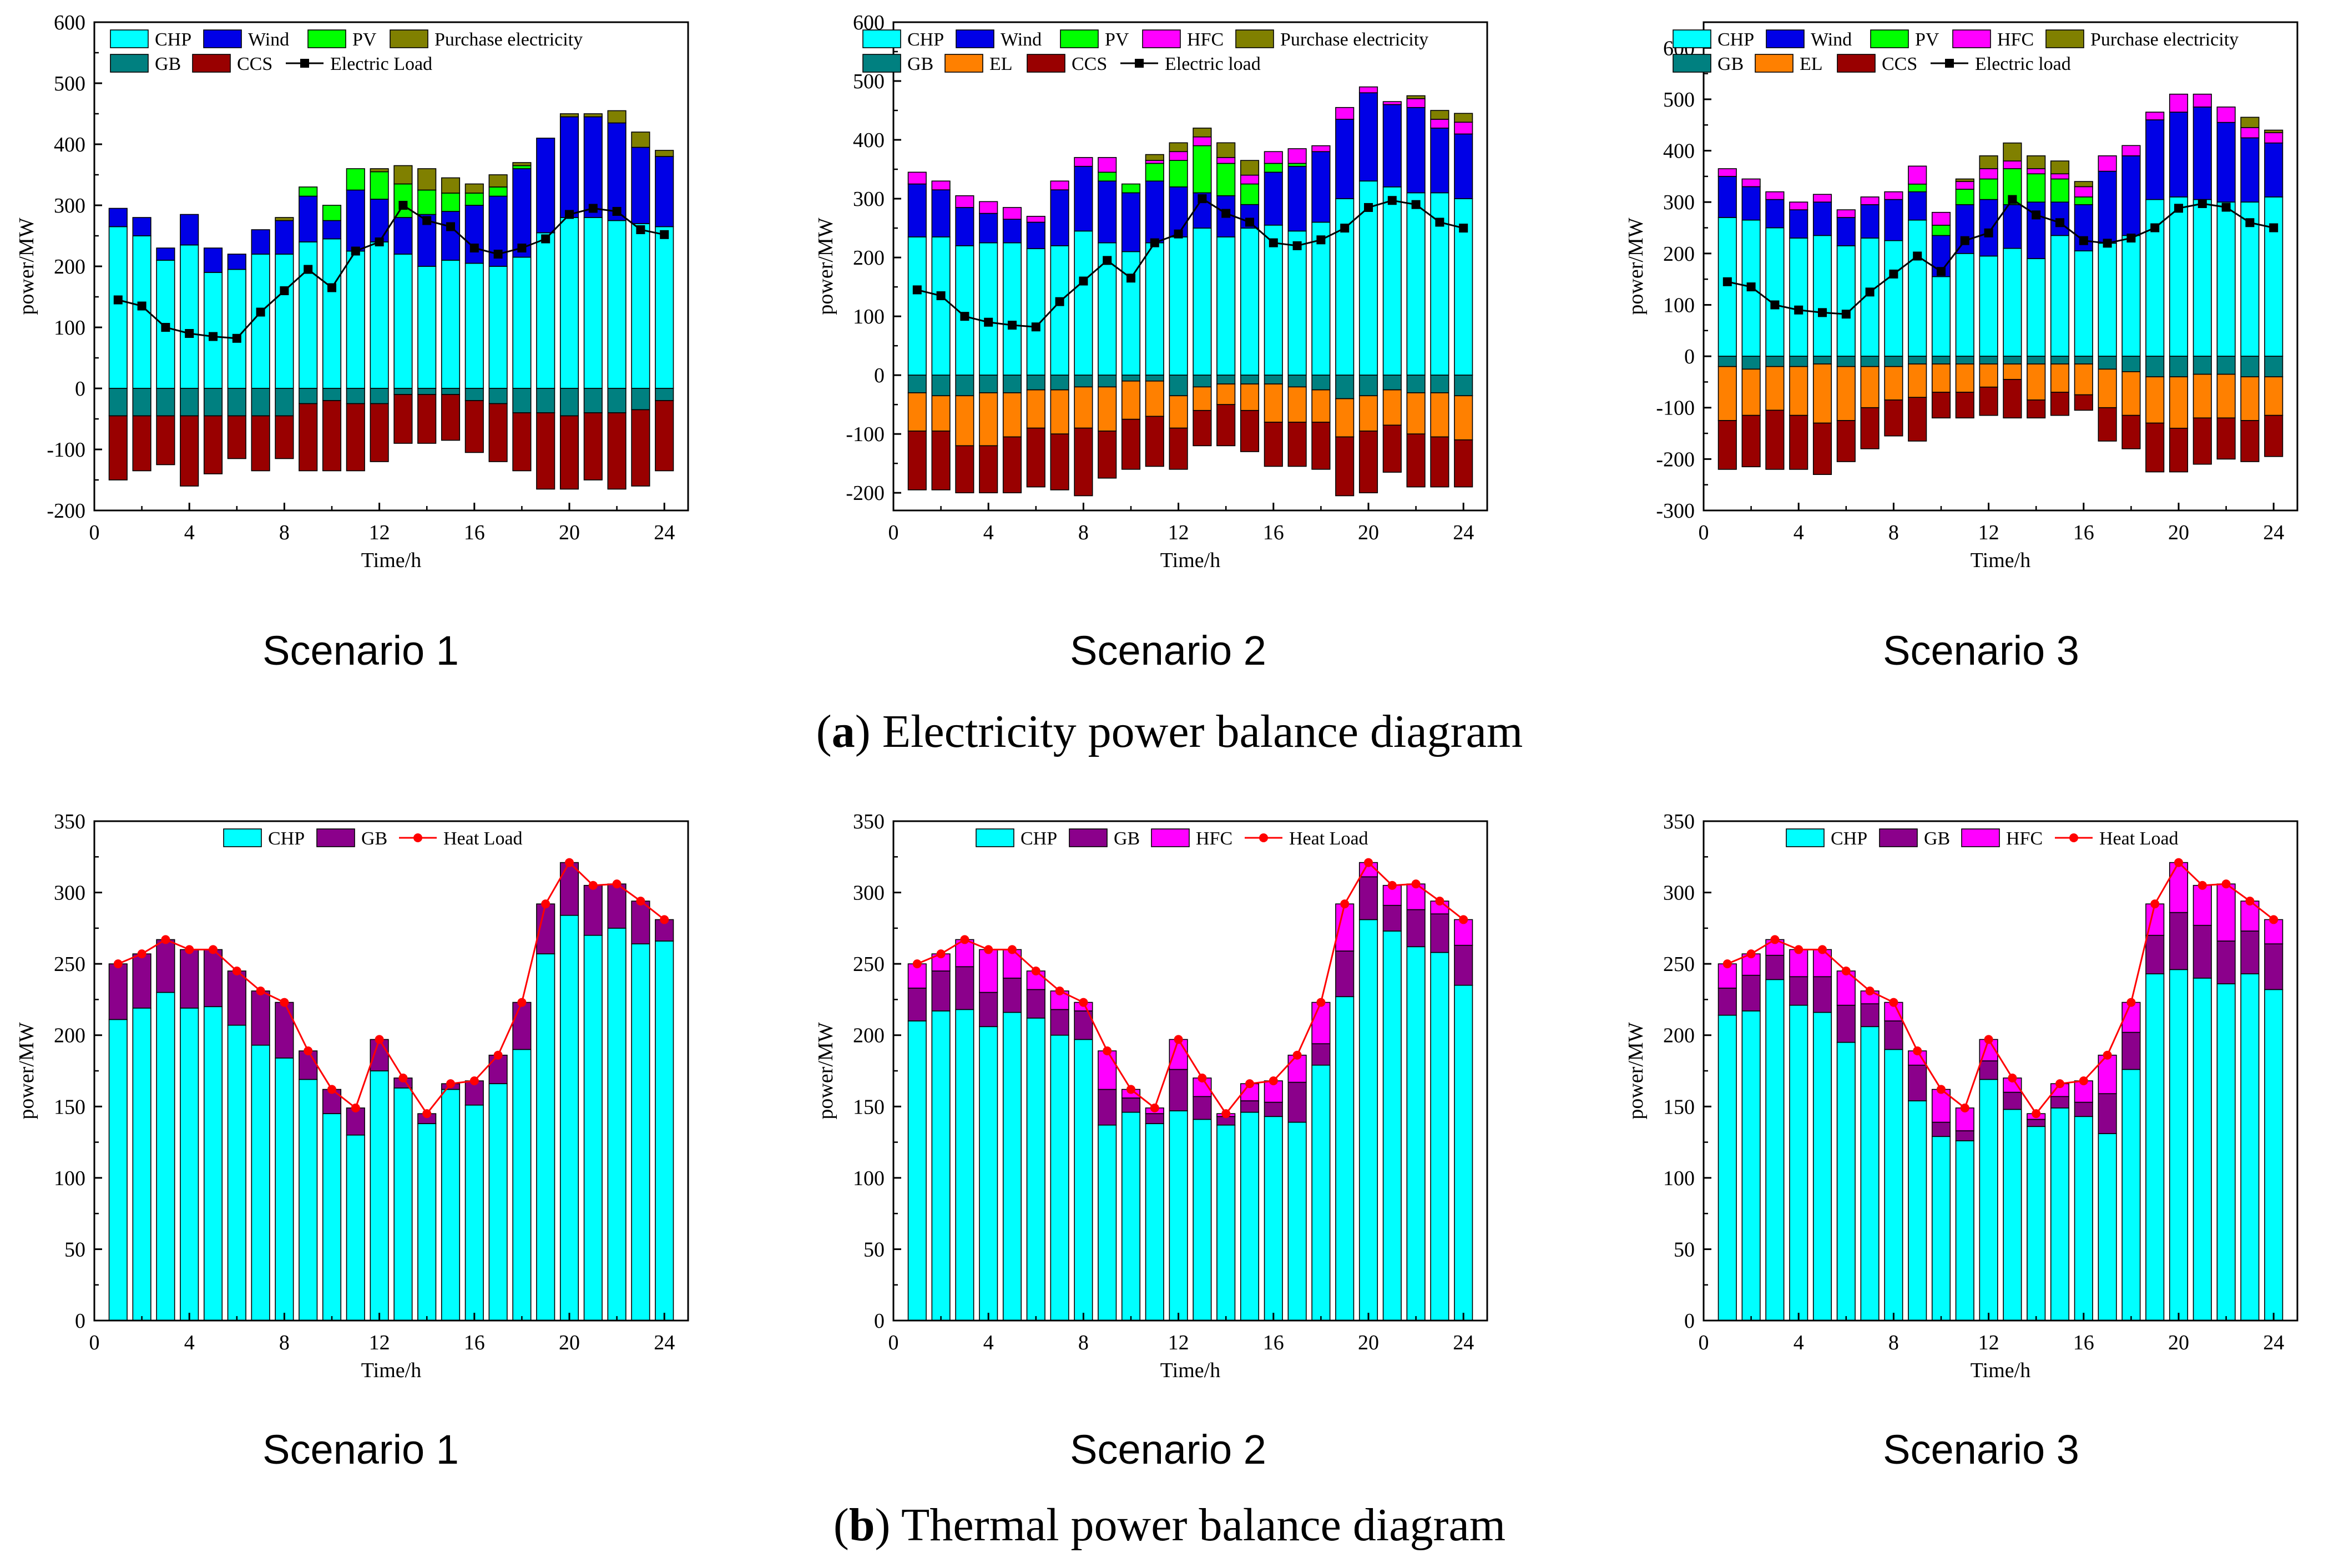  What do you see at coordinates (1636, 1070) in the screenshot?
I see `y-axis-title: power/MW` at bounding box center [1636, 1070].